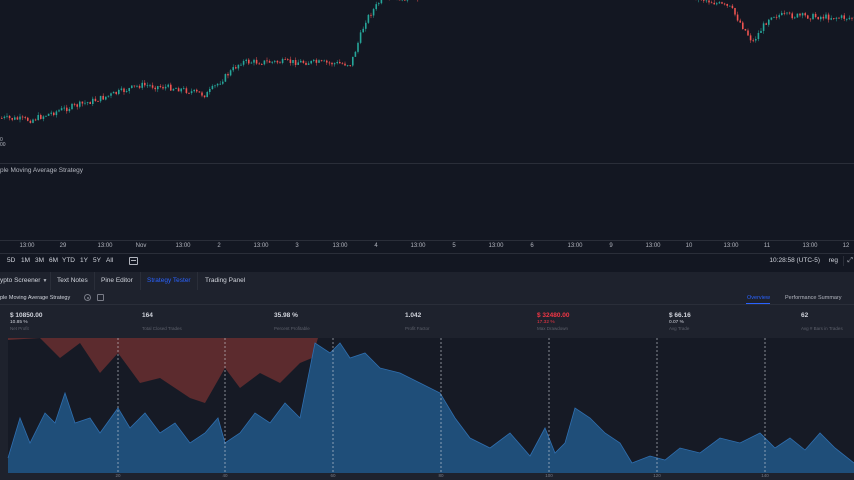 The height and width of the screenshot is (480, 854). I want to click on equity-x-tick: 140, so click(765, 475).